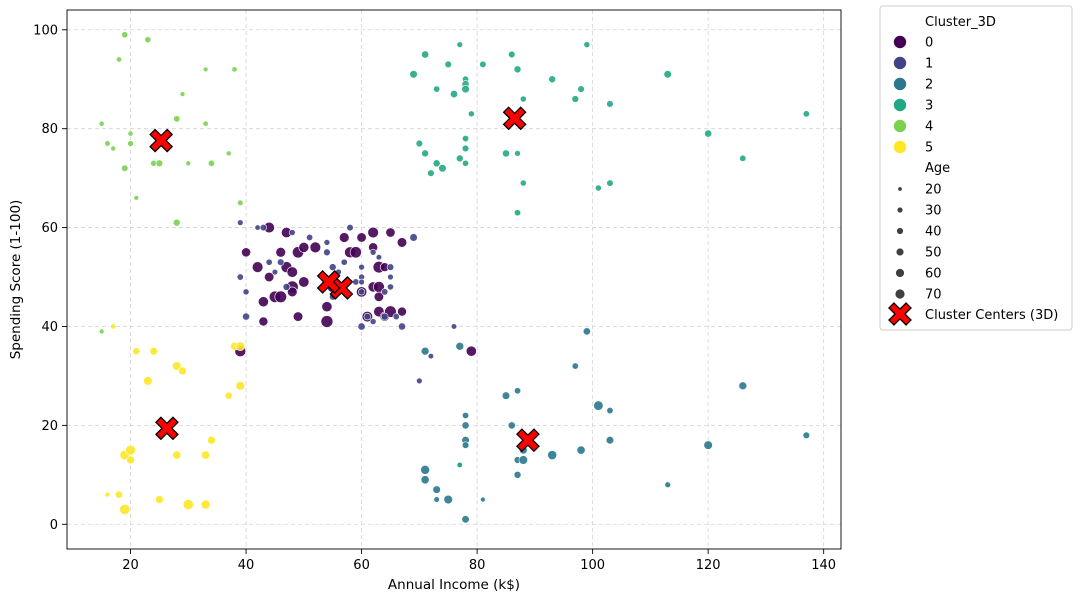 This screenshot has height=606, width=1082. Describe the element at coordinates (900, 314) in the screenshot. I see `legend-center-marker` at that location.